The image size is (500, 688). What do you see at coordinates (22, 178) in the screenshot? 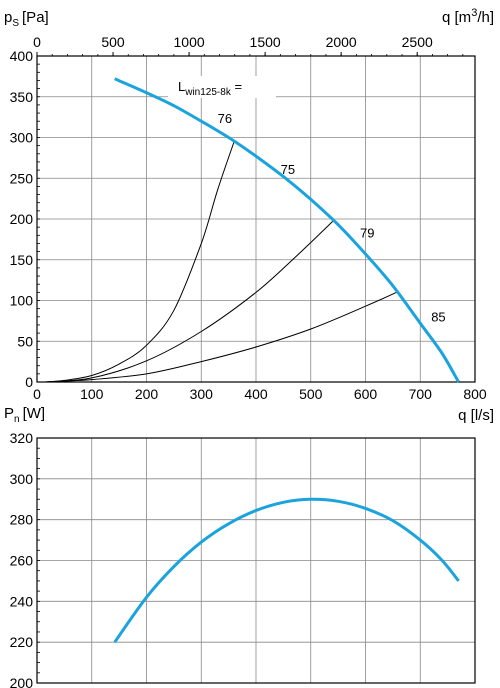
I see `y-tick-label: 250` at bounding box center [22, 178].